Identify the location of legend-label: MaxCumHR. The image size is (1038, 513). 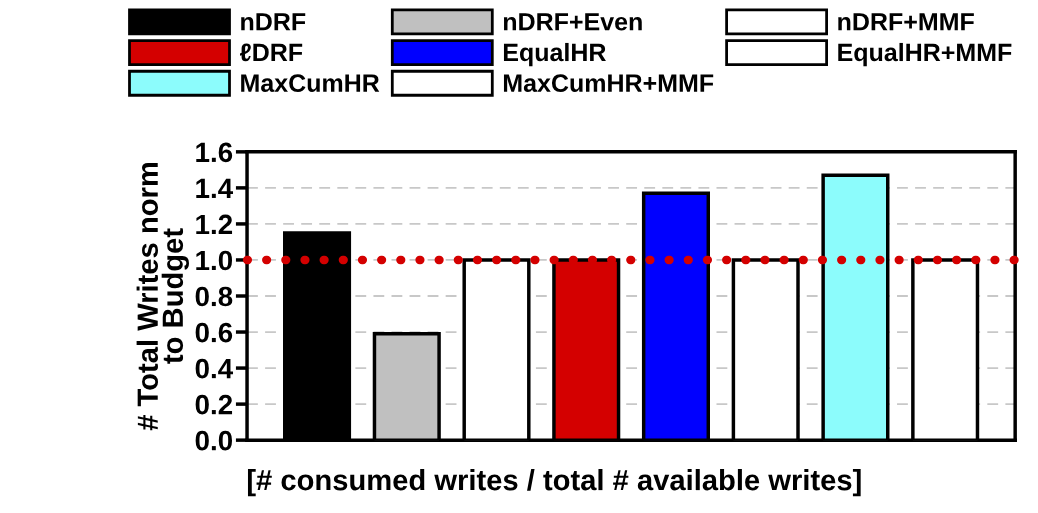
(310, 83).